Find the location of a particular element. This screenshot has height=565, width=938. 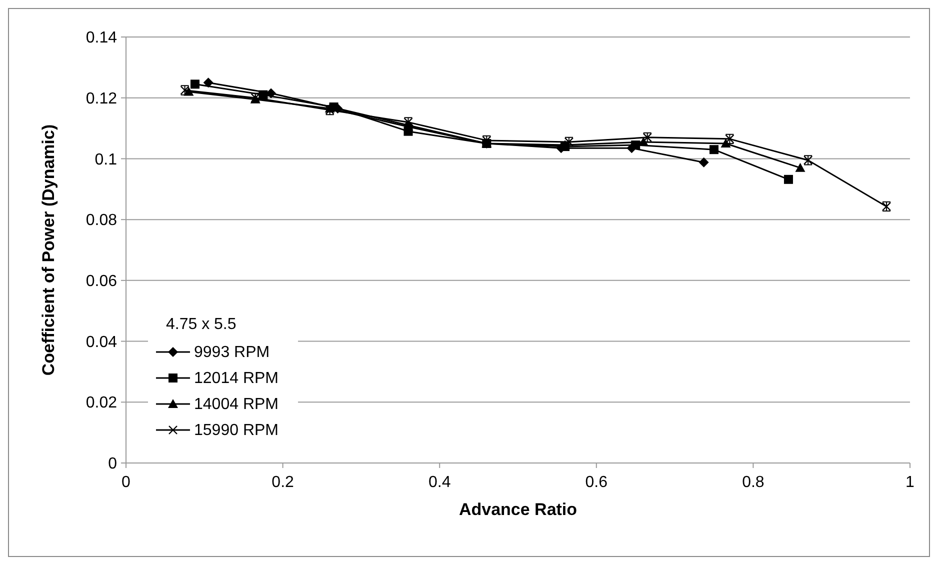

legend-title: 4.75 x 5.5 is located at coordinates (201, 324).